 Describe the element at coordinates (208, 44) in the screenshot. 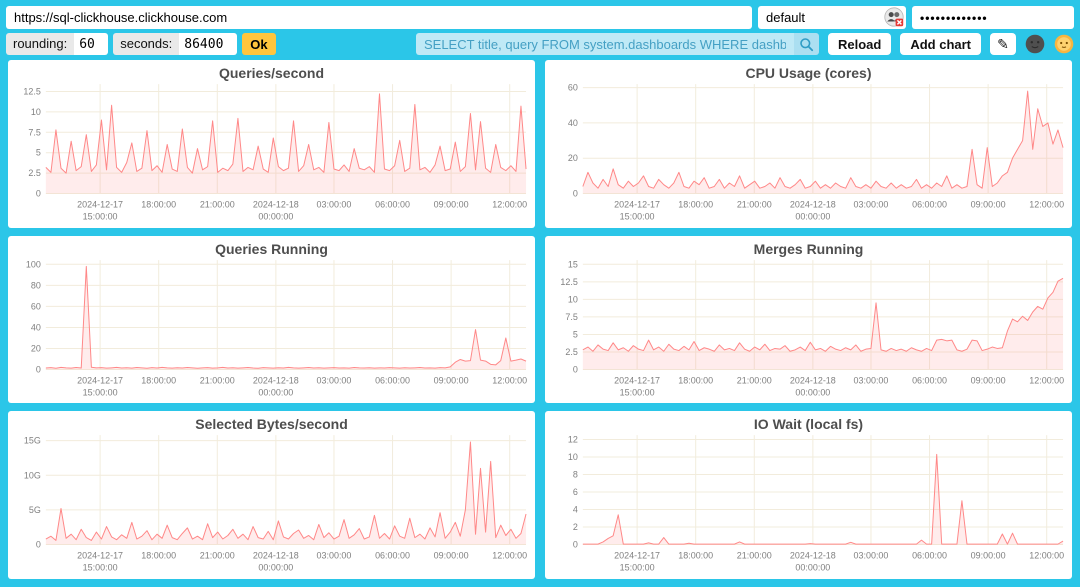

I see `seconds-input` at that location.